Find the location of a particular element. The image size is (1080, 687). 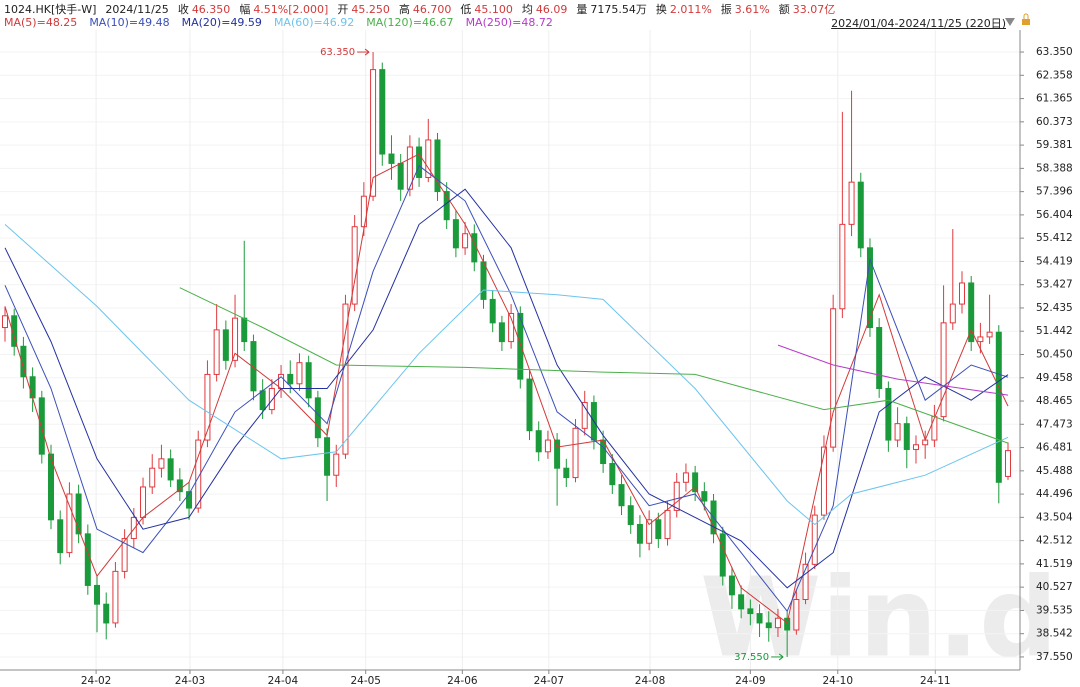

header-label: 均 is located at coordinates (527, 9).